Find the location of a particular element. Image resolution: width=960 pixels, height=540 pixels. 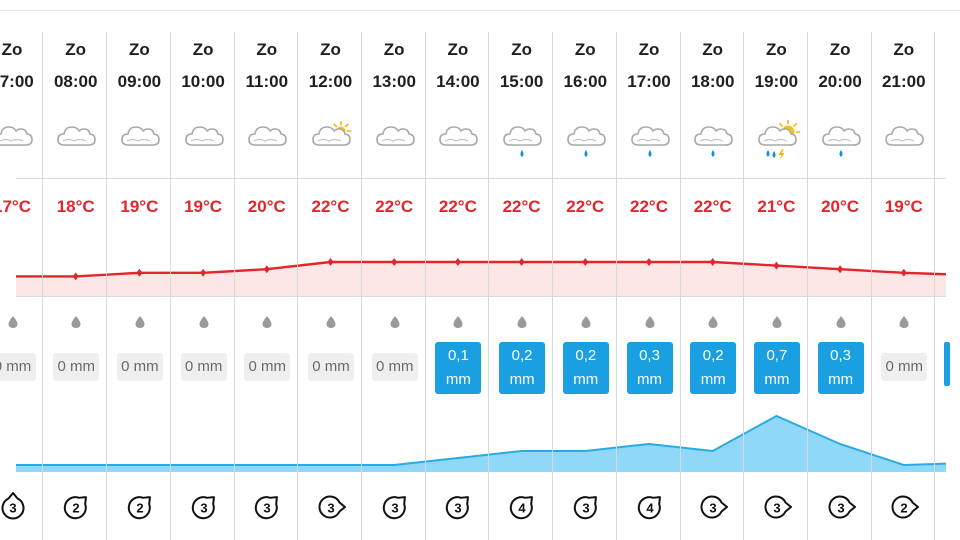

precipitation-area is located at coordinates (481, 444).